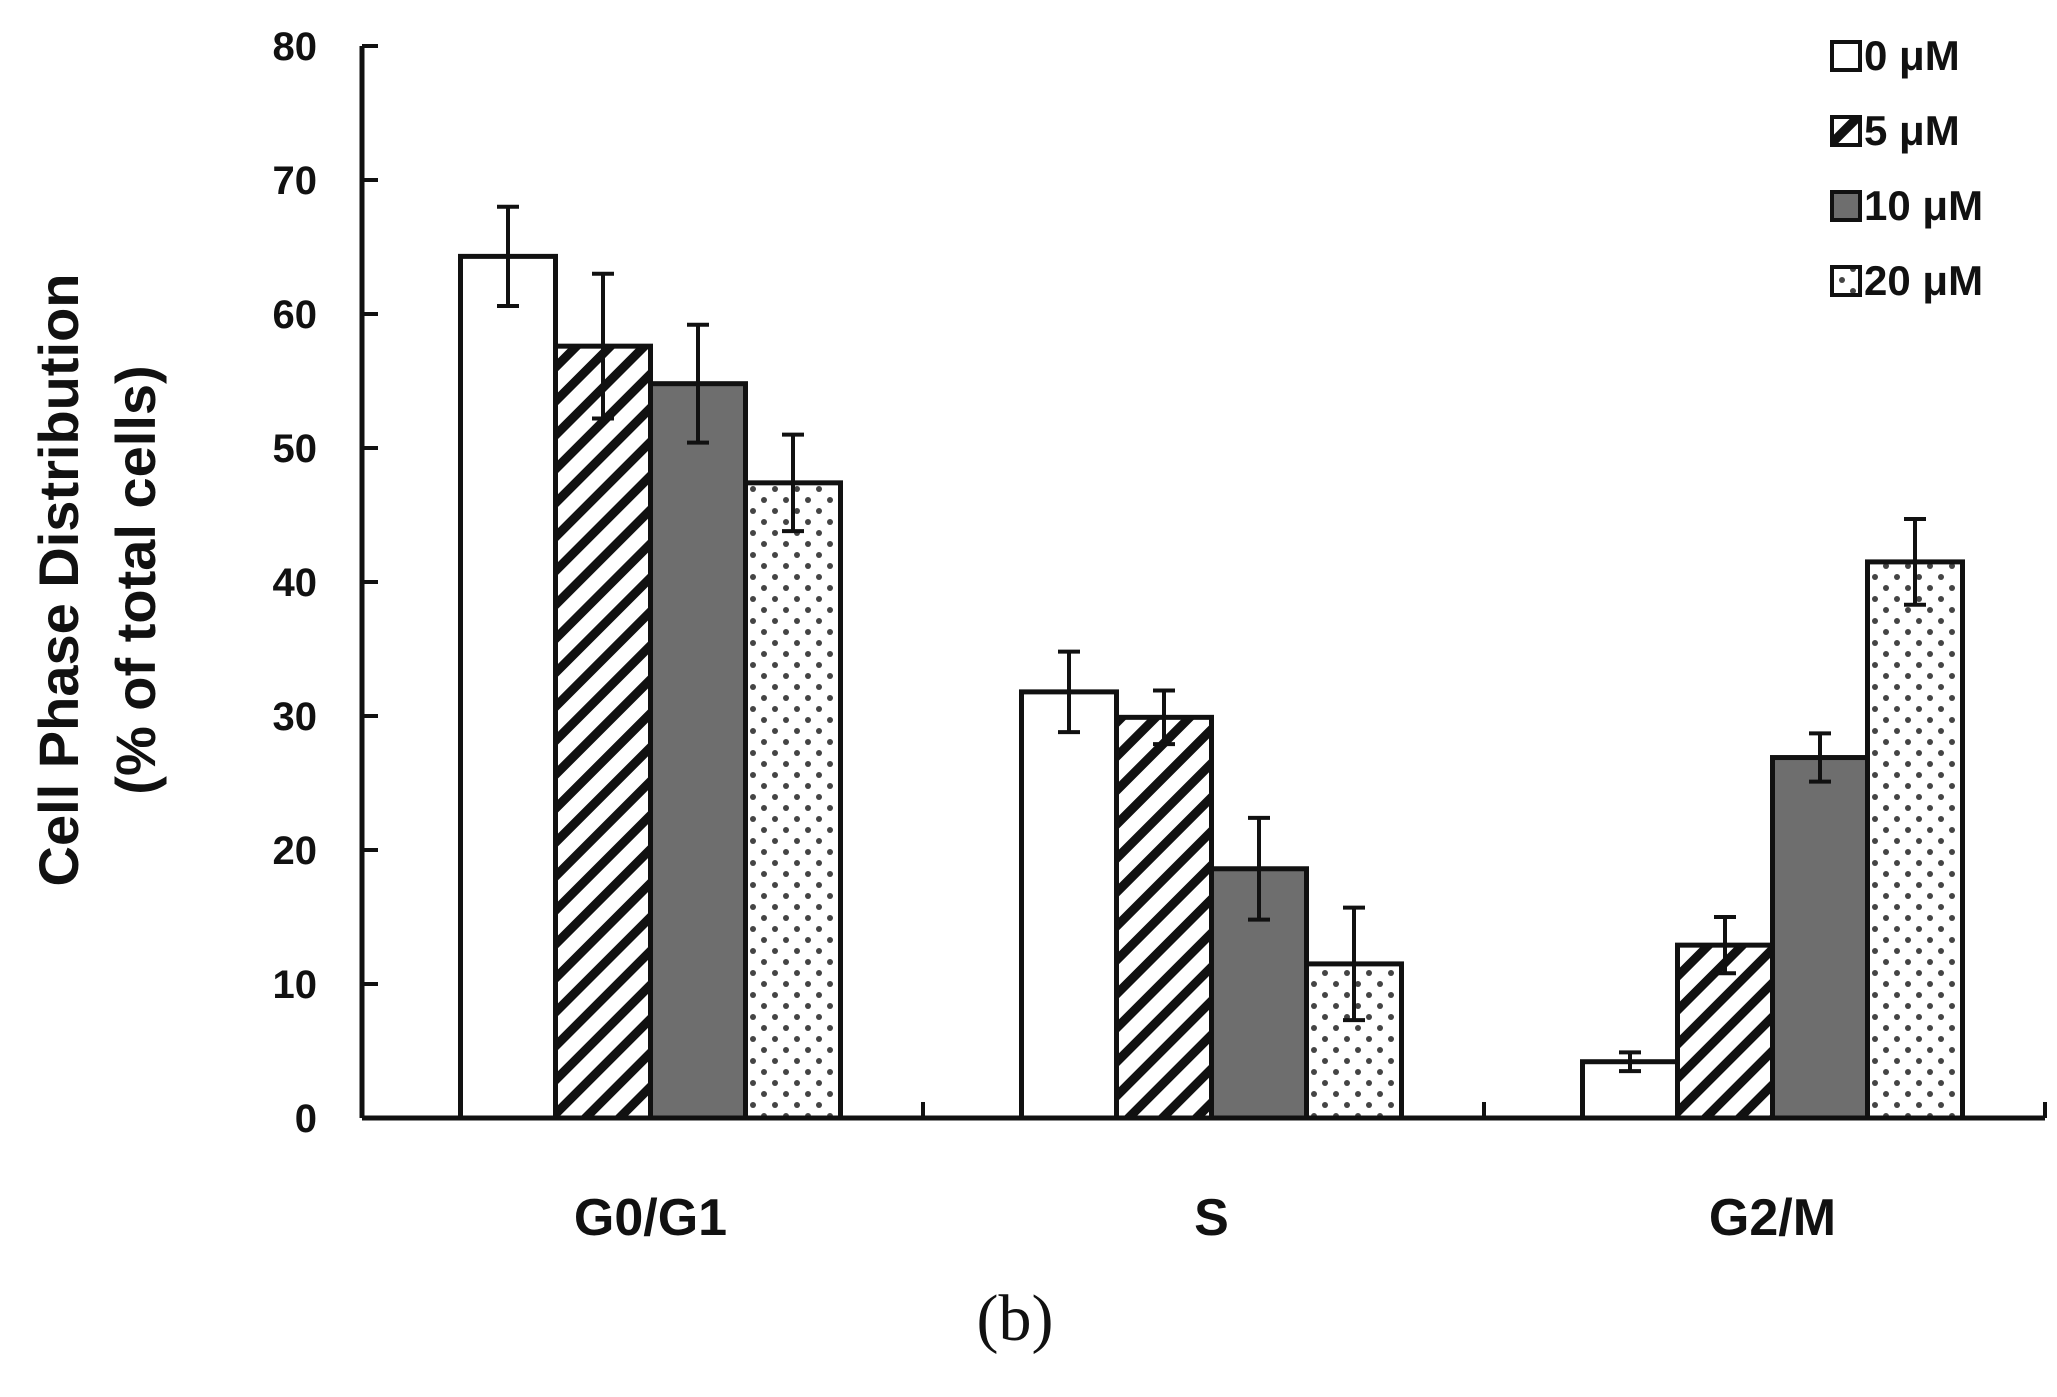  I want to click on legend-label: 20 μM, so click(1923, 280).